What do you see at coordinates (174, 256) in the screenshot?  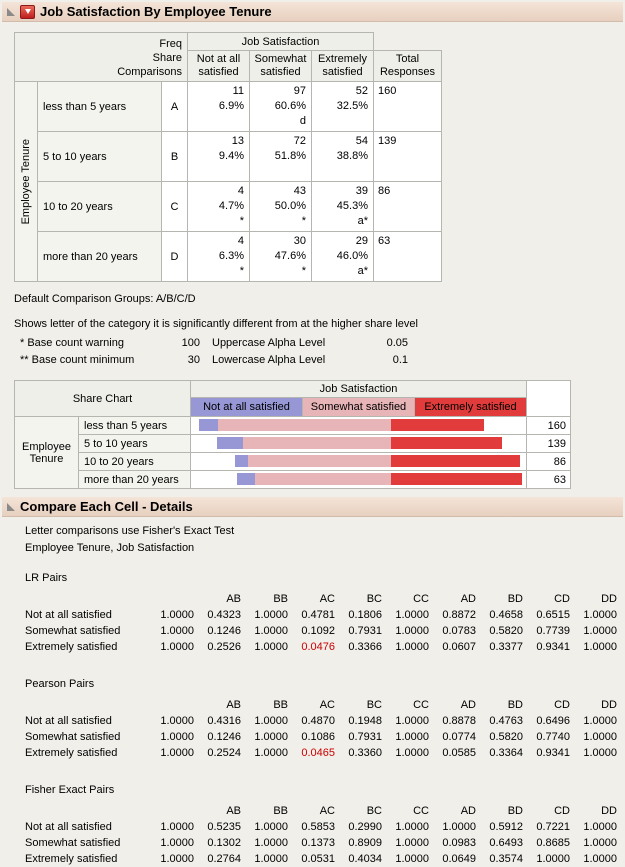 I see `comparison-letter: D` at bounding box center [174, 256].